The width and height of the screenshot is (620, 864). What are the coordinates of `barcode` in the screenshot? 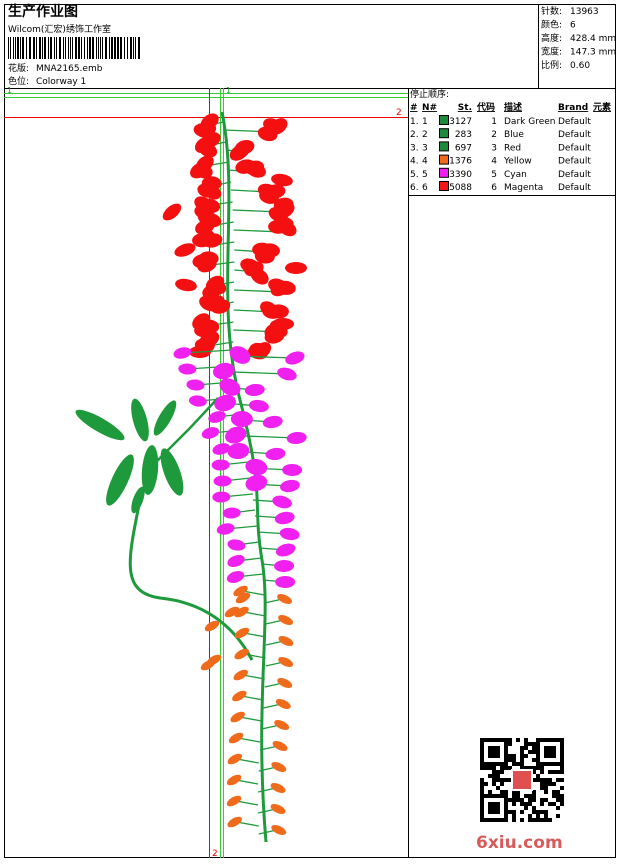 It's located at (74, 48).